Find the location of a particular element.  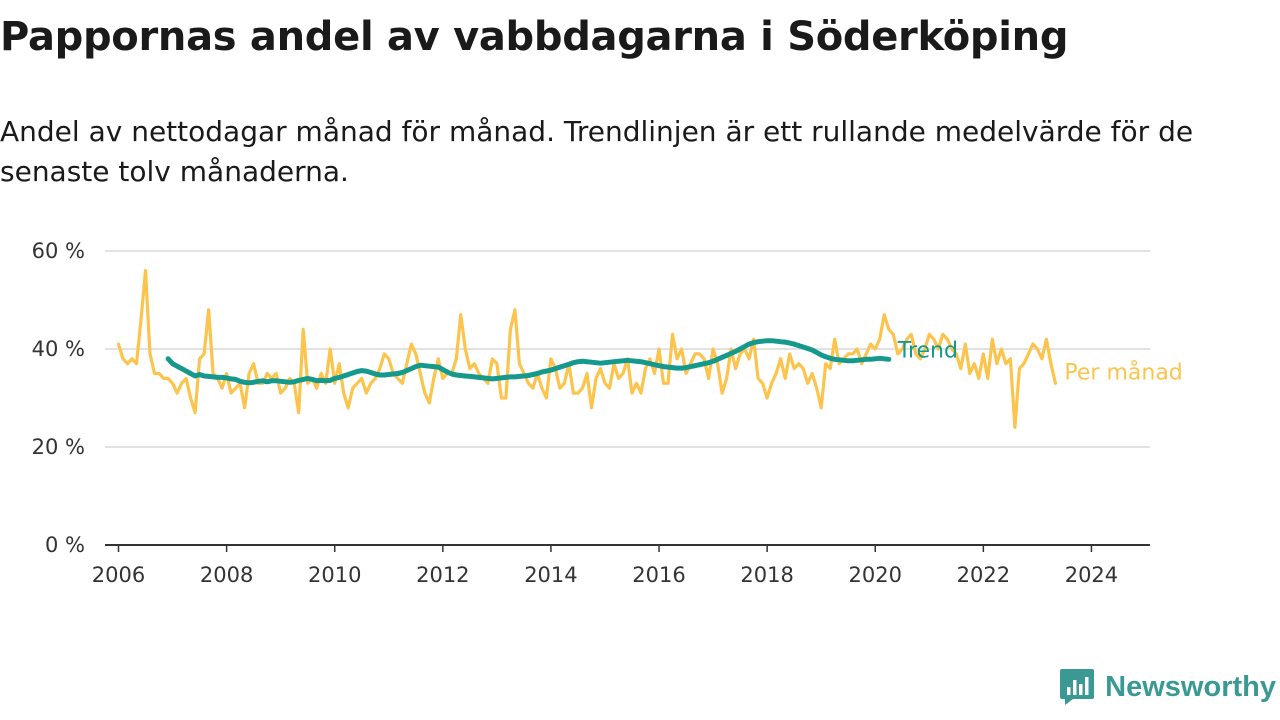

x-tick-label: 2024 is located at coordinates (1091, 575).